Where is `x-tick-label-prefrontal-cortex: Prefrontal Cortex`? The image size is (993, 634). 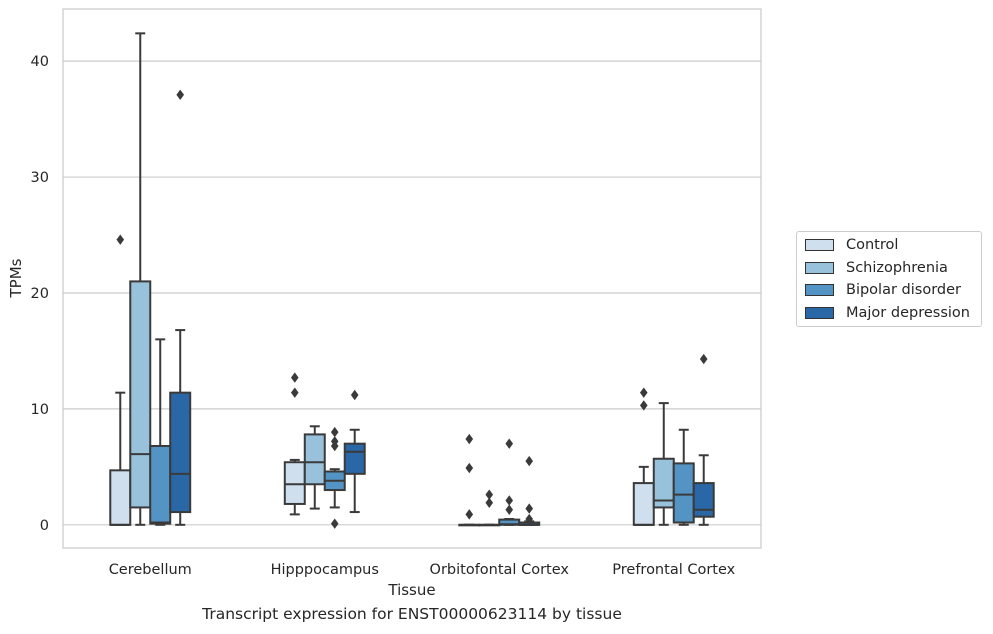 x-tick-label-prefrontal-cortex: Prefrontal Cortex is located at coordinates (673, 570).